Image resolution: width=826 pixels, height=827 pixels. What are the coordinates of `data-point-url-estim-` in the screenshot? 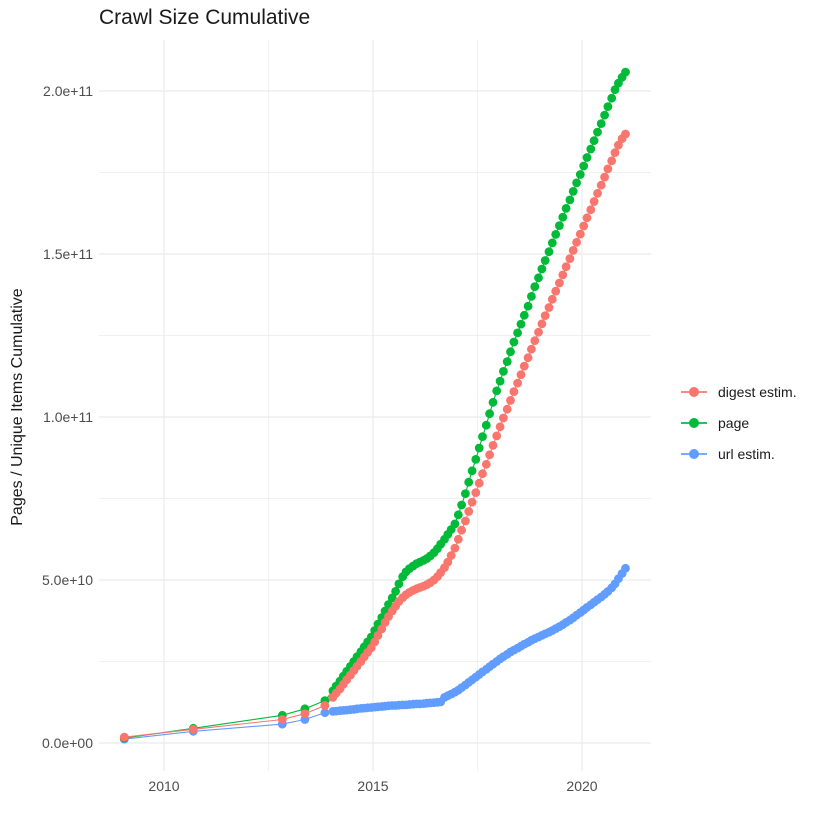 It's located at (325, 713).